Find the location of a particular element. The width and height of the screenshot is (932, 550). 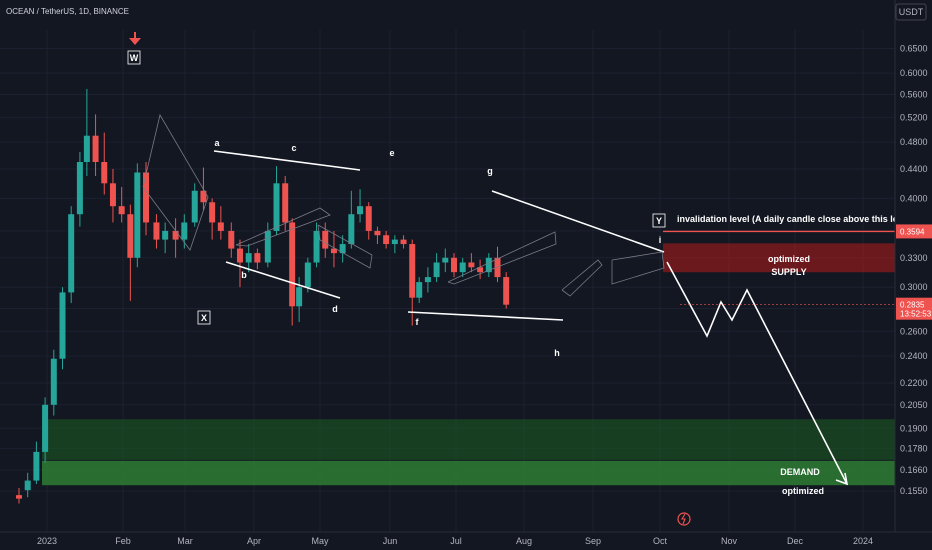

lightning-icon-glyph is located at coordinates (683, 519).